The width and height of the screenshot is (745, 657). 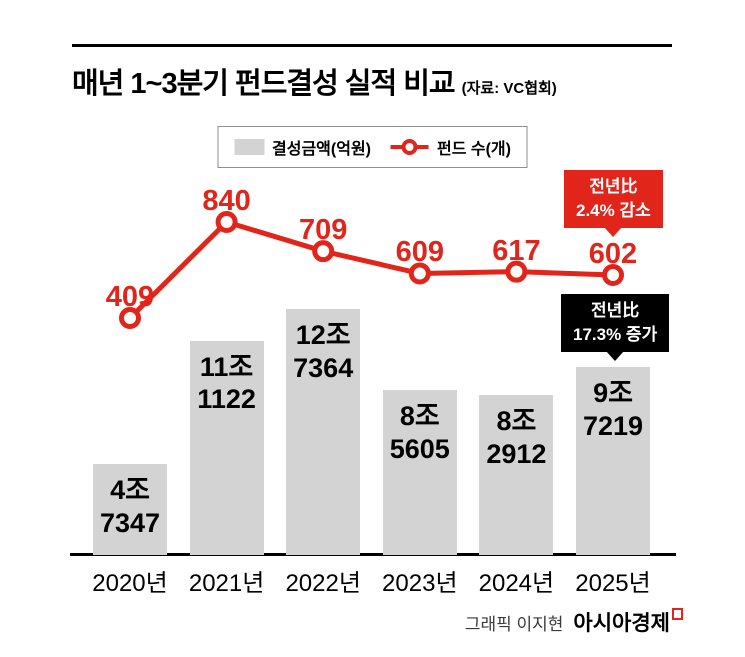 What do you see at coordinates (615, 334) in the screenshot?
I see `annotation-line: 17.3% 증가` at bounding box center [615, 334].